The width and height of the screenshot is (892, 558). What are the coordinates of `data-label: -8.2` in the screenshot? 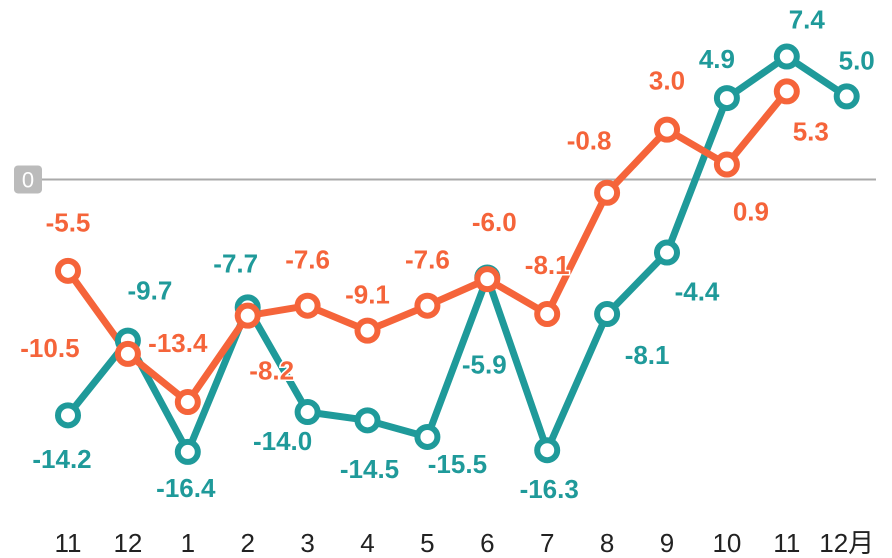 It's located at (271, 371).